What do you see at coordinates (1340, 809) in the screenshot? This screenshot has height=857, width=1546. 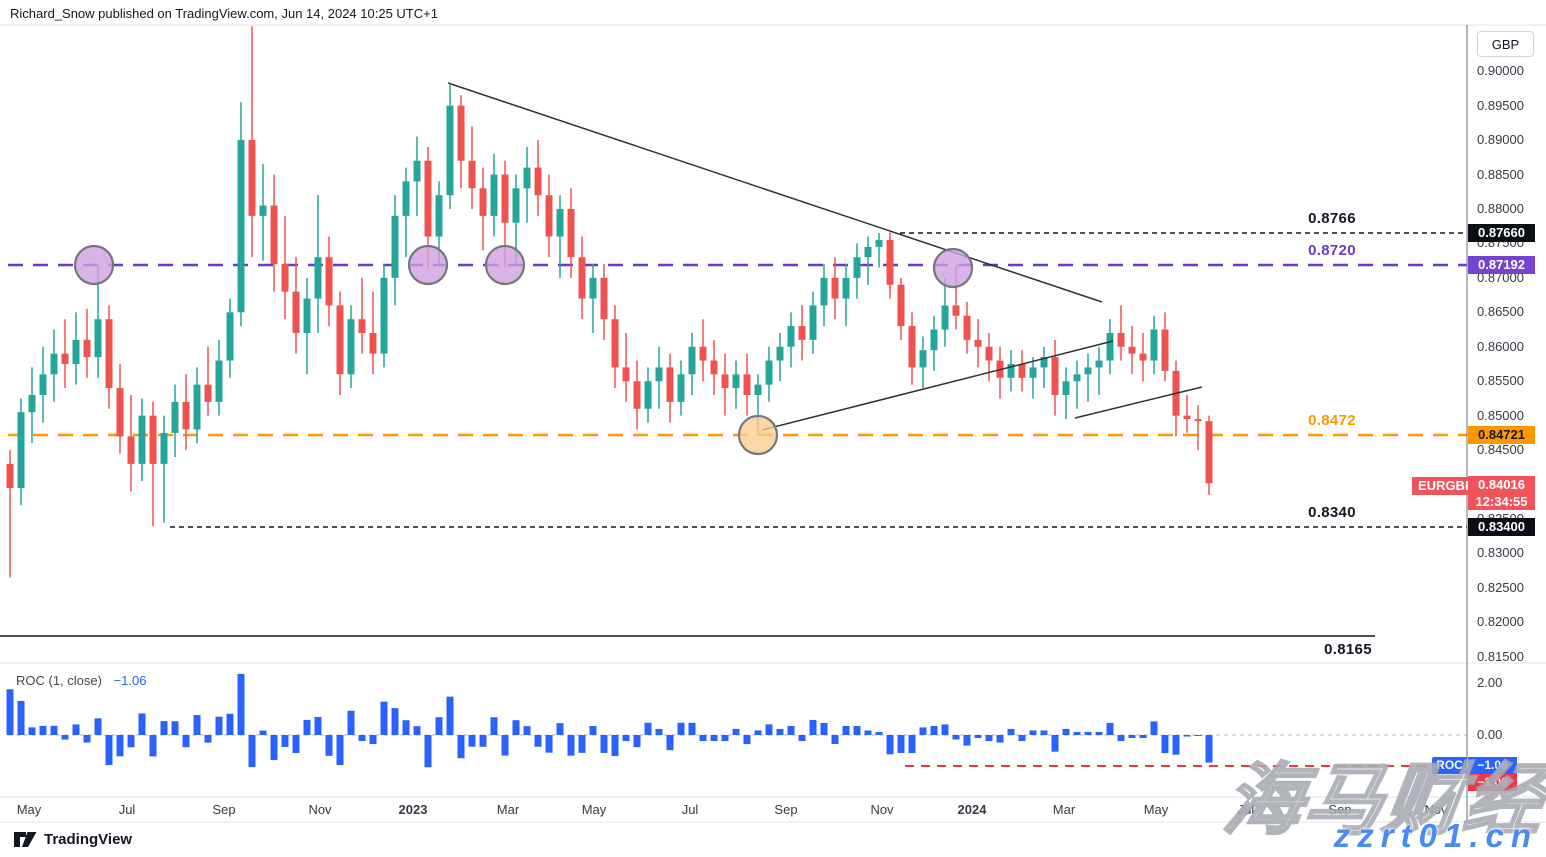 I see `time-axis-label: Sep` at bounding box center [1340, 809].